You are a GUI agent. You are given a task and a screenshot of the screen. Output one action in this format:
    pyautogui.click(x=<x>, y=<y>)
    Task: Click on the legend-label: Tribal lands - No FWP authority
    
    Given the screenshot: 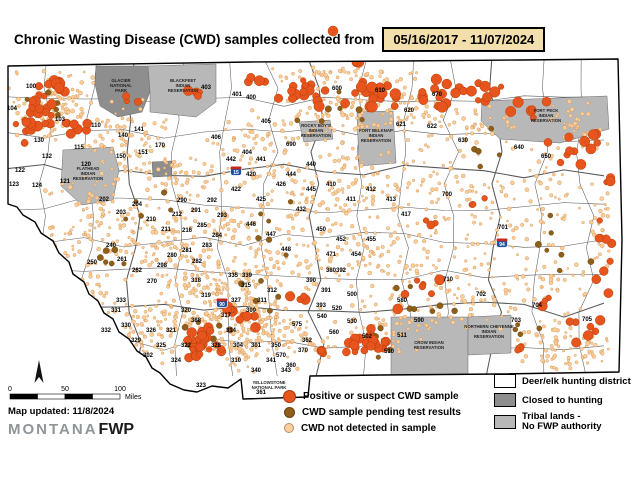 What is the action you would take?
    pyautogui.click(x=562, y=421)
    